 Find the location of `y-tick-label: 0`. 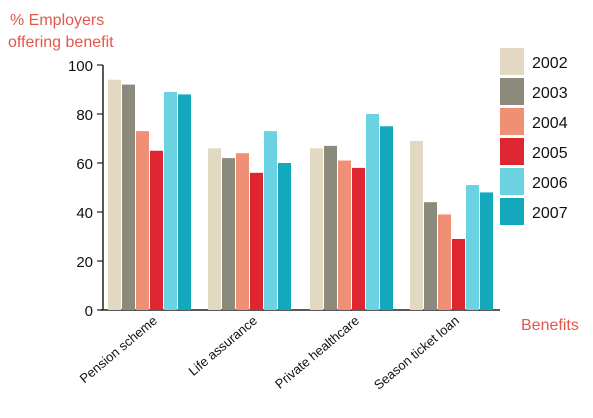

y-tick-label: 0 is located at coordinates (89, 311).